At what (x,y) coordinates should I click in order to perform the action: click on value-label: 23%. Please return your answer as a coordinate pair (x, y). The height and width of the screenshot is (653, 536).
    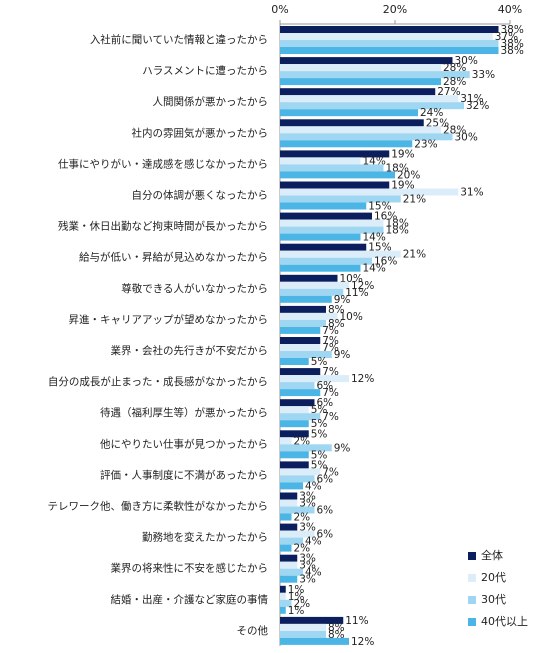
    Looking at the image, I should click on (425, 144).